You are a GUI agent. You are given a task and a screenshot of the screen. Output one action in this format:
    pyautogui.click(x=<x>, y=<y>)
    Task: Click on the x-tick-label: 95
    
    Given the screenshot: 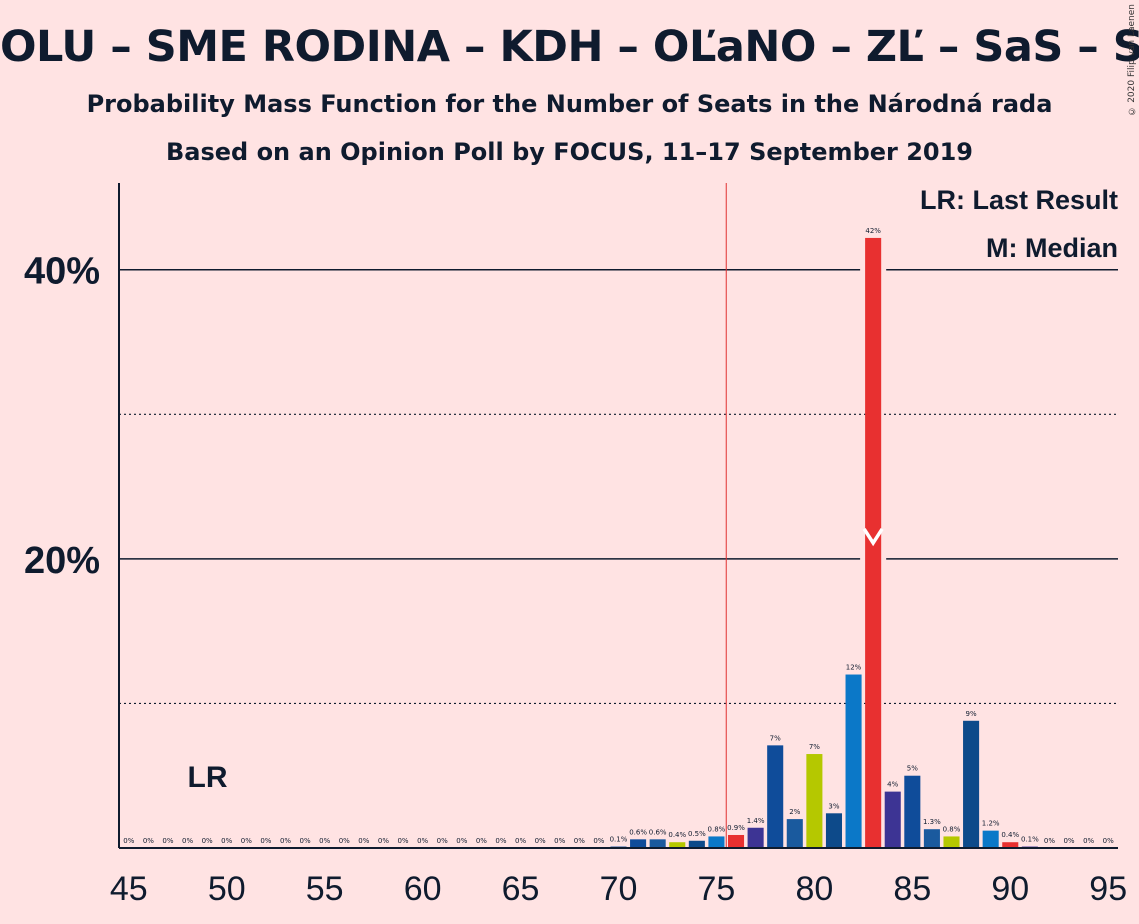 What is the action you would take?
    pyautogui.click(x=1108, y=889)
    